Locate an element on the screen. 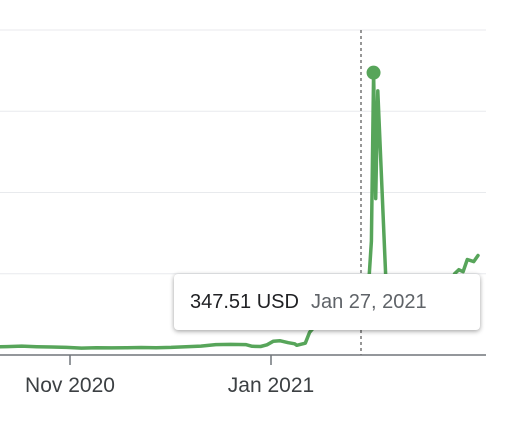 Image resolution: width=518 pixels, height=428 pixels. highlight-point is located at coordinates (373, 72).